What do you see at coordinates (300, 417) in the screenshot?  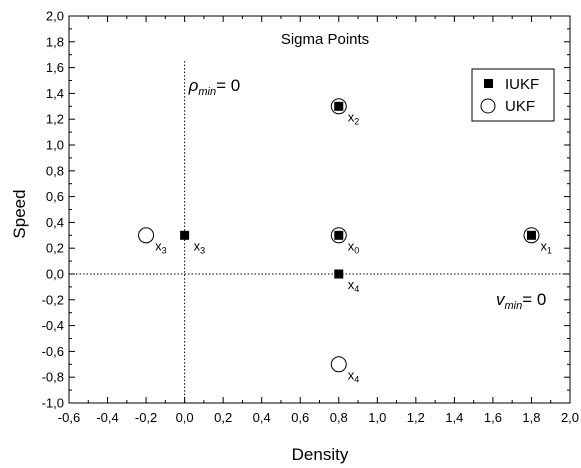 I see `x-tick-label: 0,6` at bounding box center [300, 417].